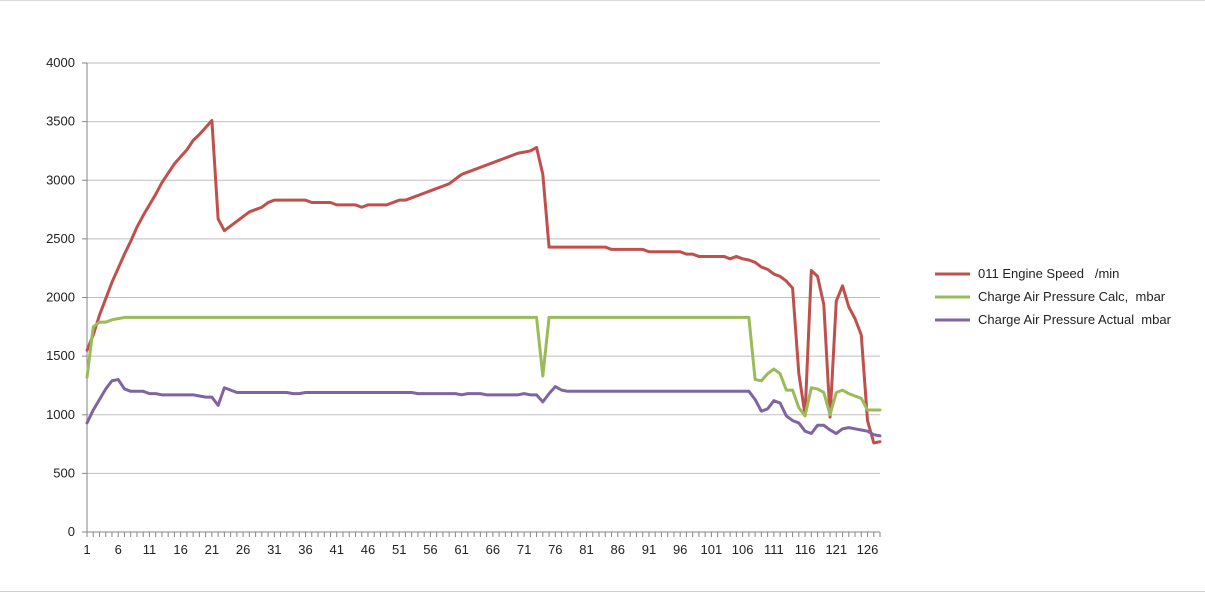  What do you see at coordinates (1075, 319) in the screenshot?
I see `legend-label-3: Charge Air Pressure Actual mbar` at bounding box center [1075, 319].